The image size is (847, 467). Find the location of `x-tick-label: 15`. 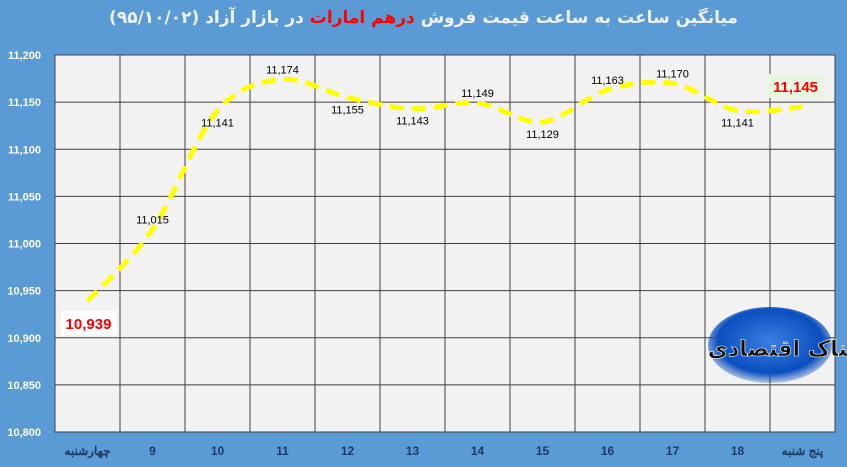

x-tick-label: 15 is located at coordinates (543, 451).